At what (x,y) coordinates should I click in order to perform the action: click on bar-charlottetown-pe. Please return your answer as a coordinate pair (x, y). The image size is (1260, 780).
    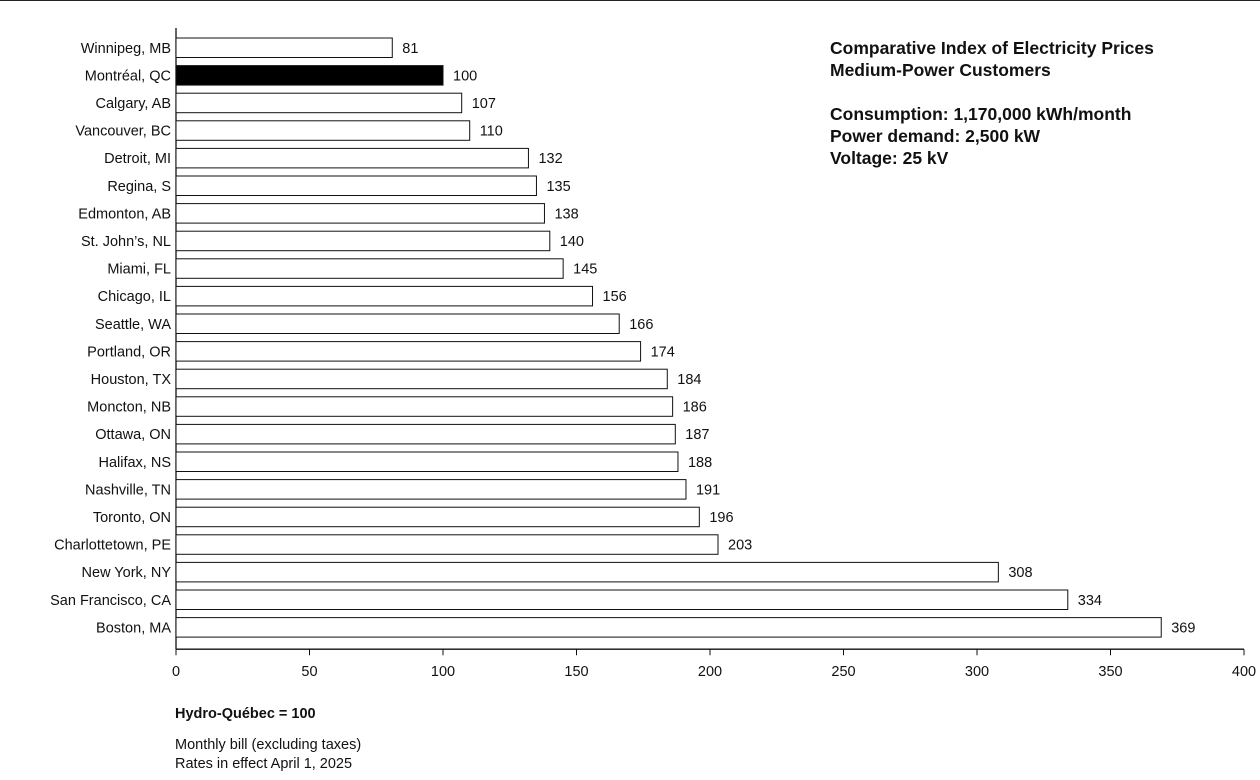
    Looking at the image, I should click on (447, 544).